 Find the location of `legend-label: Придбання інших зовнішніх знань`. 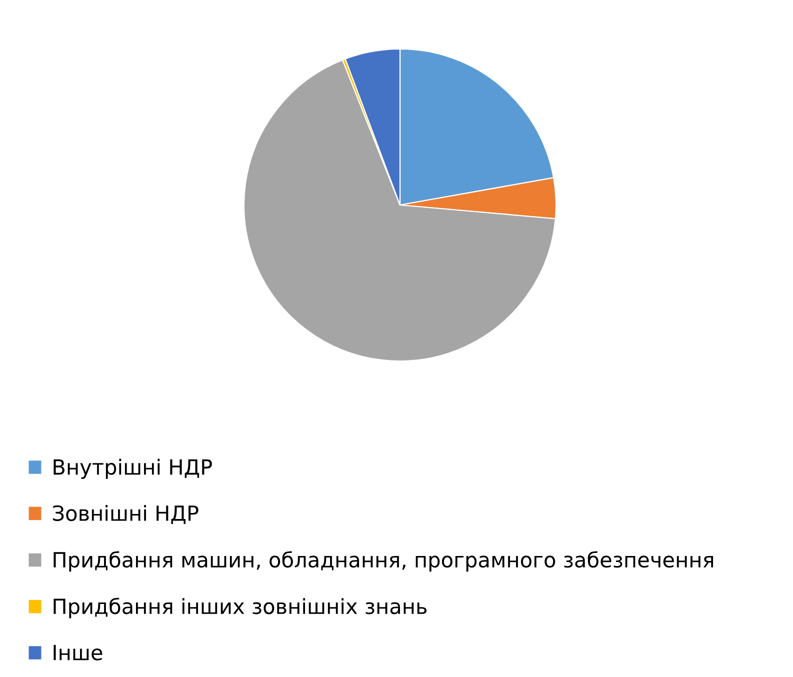

legend-label: Придбання інших зовнішніх знань is located at coordinates (240, 608).